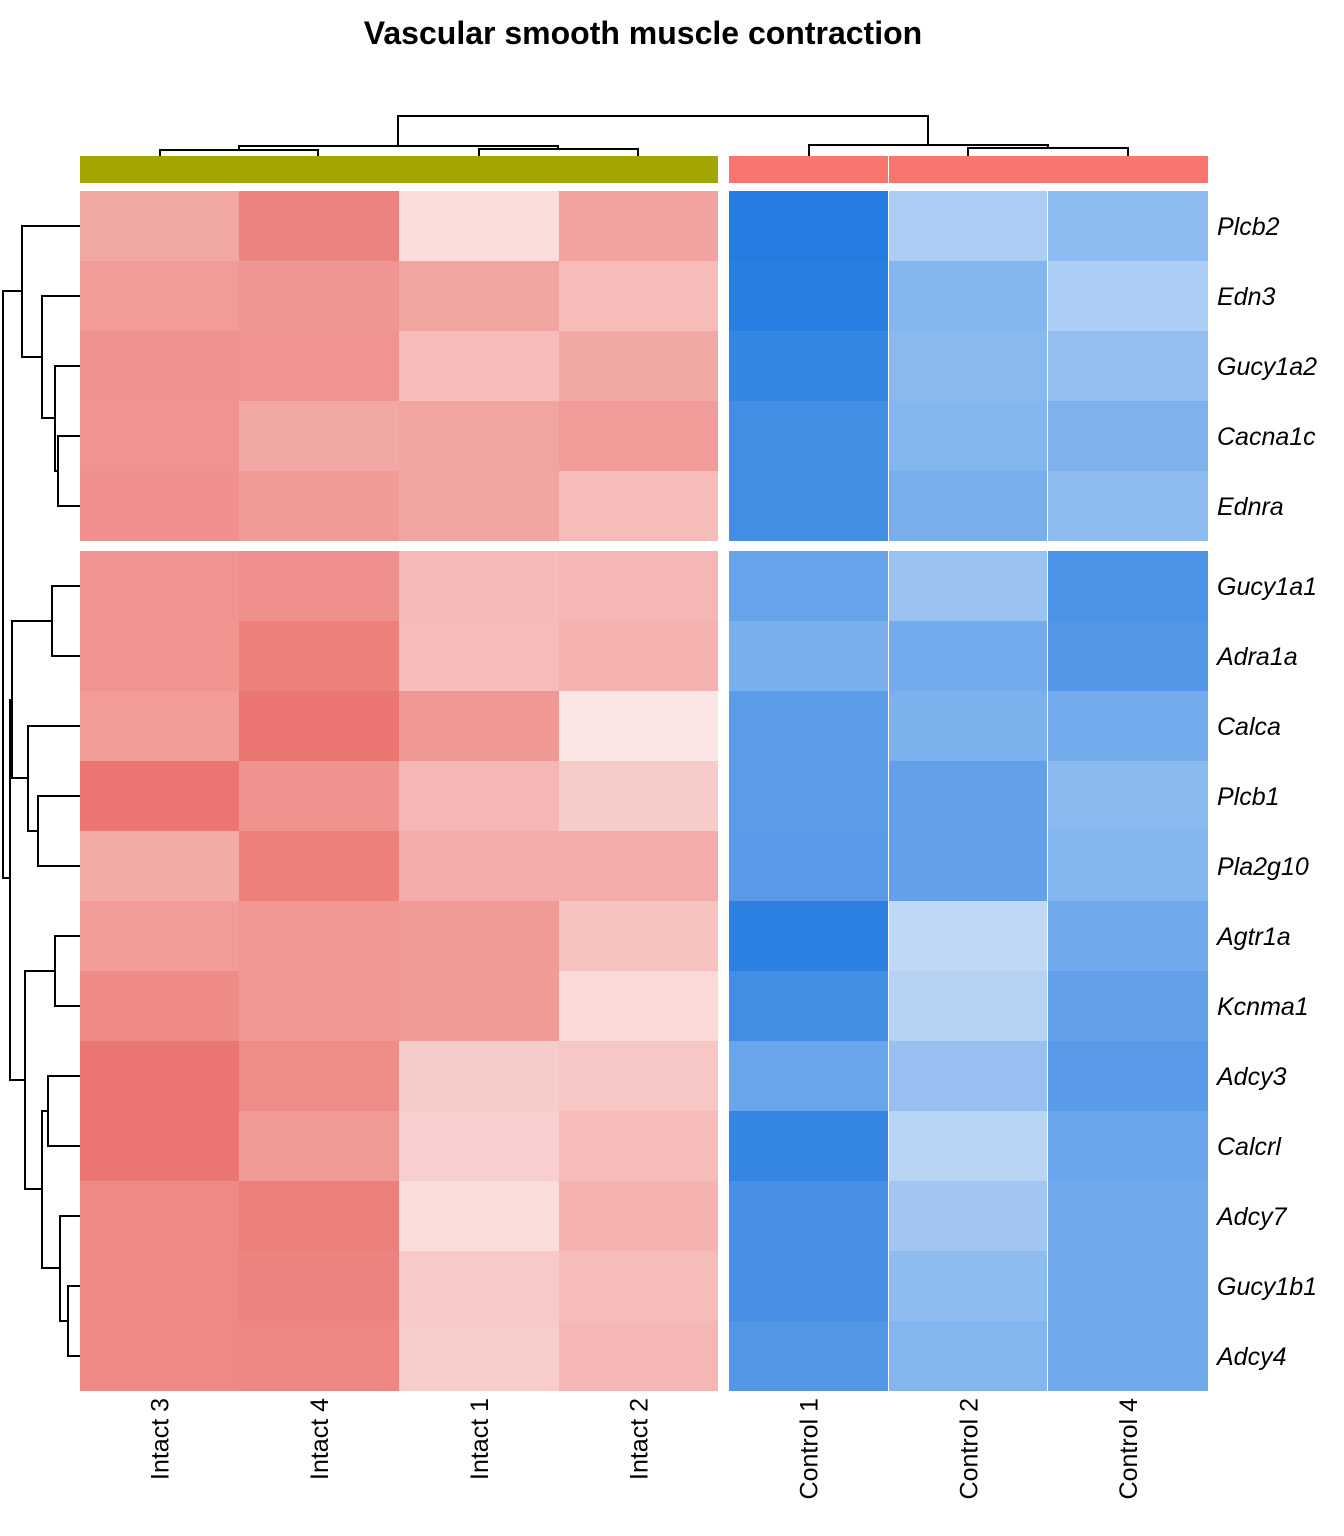  What do you see at coordinates (1250, 1357) in the screenshot?
I see `row-label-adcy4: Adcy4` at bounding box center [1250, 1357].